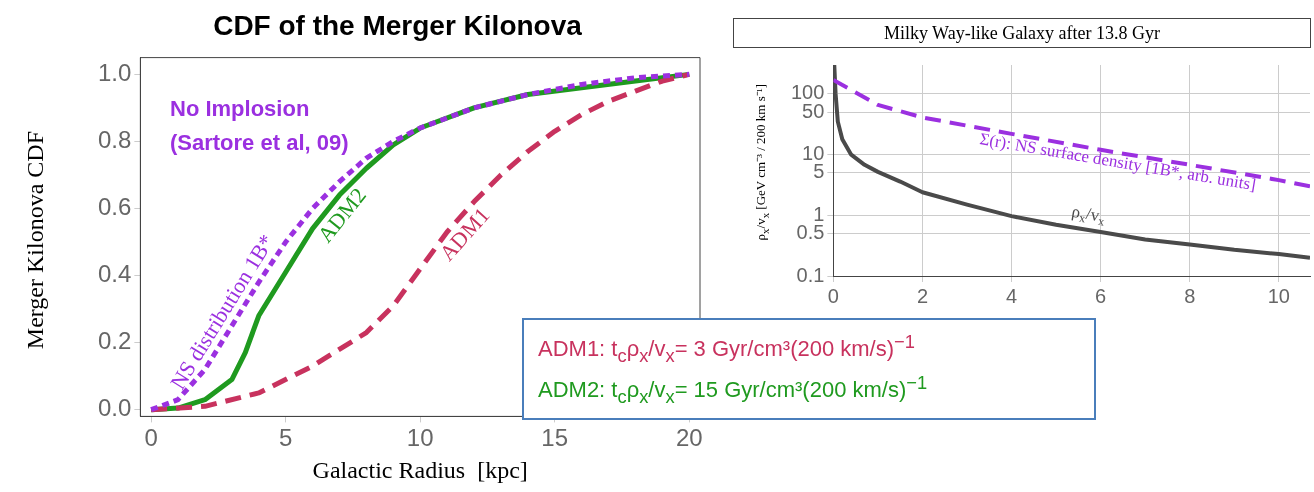 The width and height of the screenshot is (1314, 492). What do you see at coordinates (114, 72) in the screenshot?
I see `y-tick-label: 1.0` at bounding box center [114, 72].